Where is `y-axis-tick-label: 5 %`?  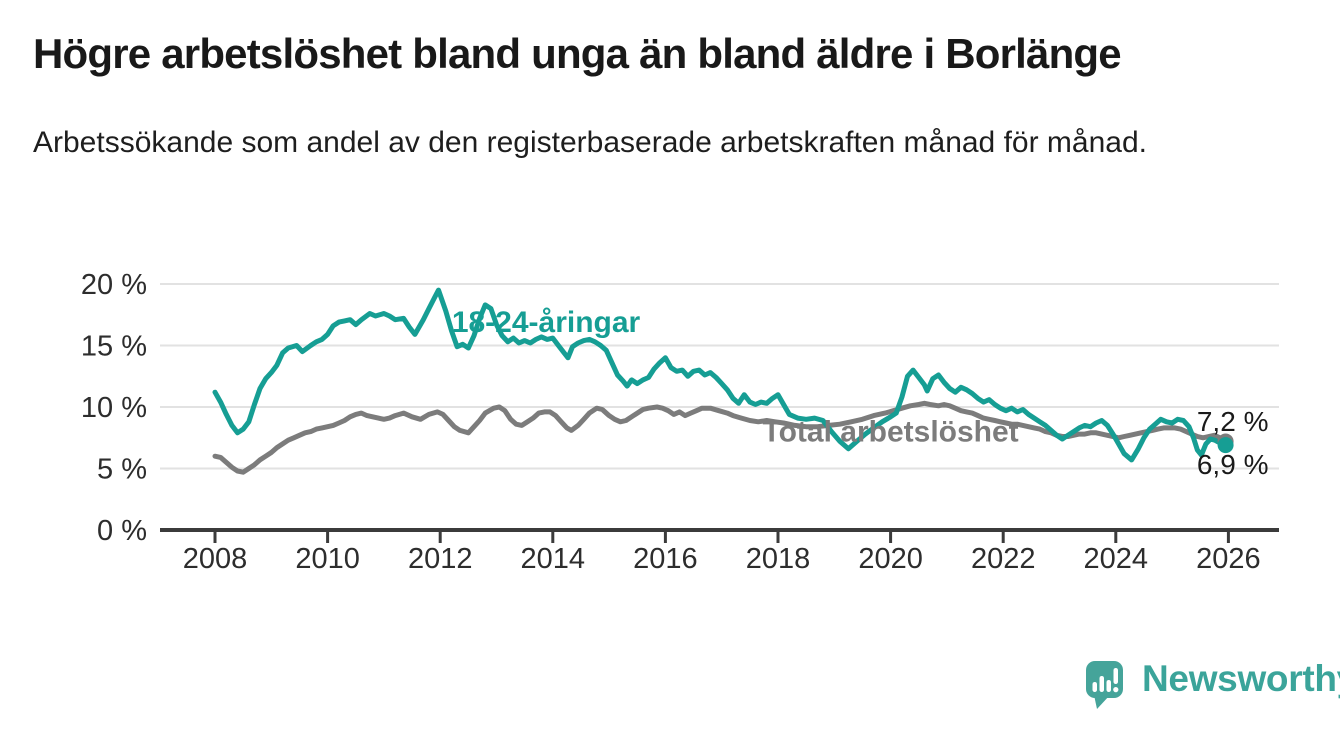 y-axis-tick-label: 5 % is located at coordinates (122, 470).